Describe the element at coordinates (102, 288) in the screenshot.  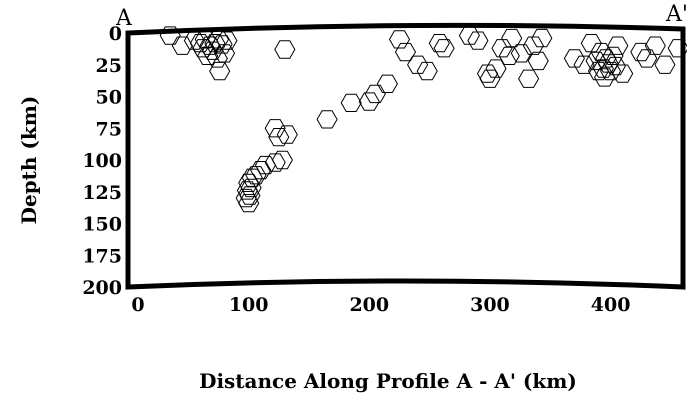
I see `y-tick-200: 200` at that location.